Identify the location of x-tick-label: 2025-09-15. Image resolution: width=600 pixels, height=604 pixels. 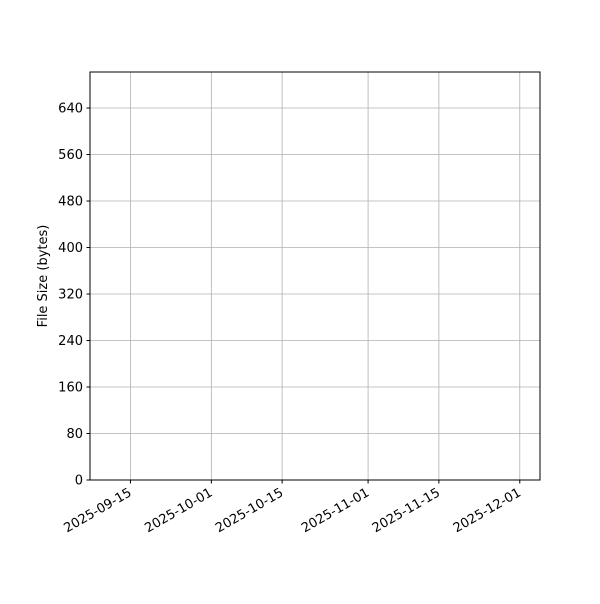
(98, 510).